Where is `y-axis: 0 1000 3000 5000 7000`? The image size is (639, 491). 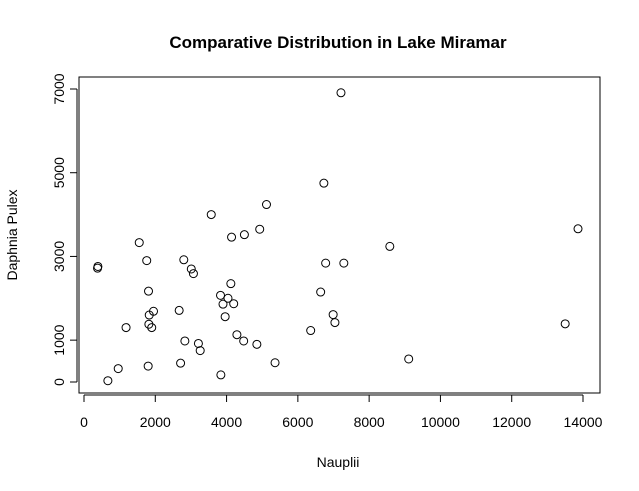
y-axis: 0 1000 3000 5000 7000 is located at coordinates (64, 229).